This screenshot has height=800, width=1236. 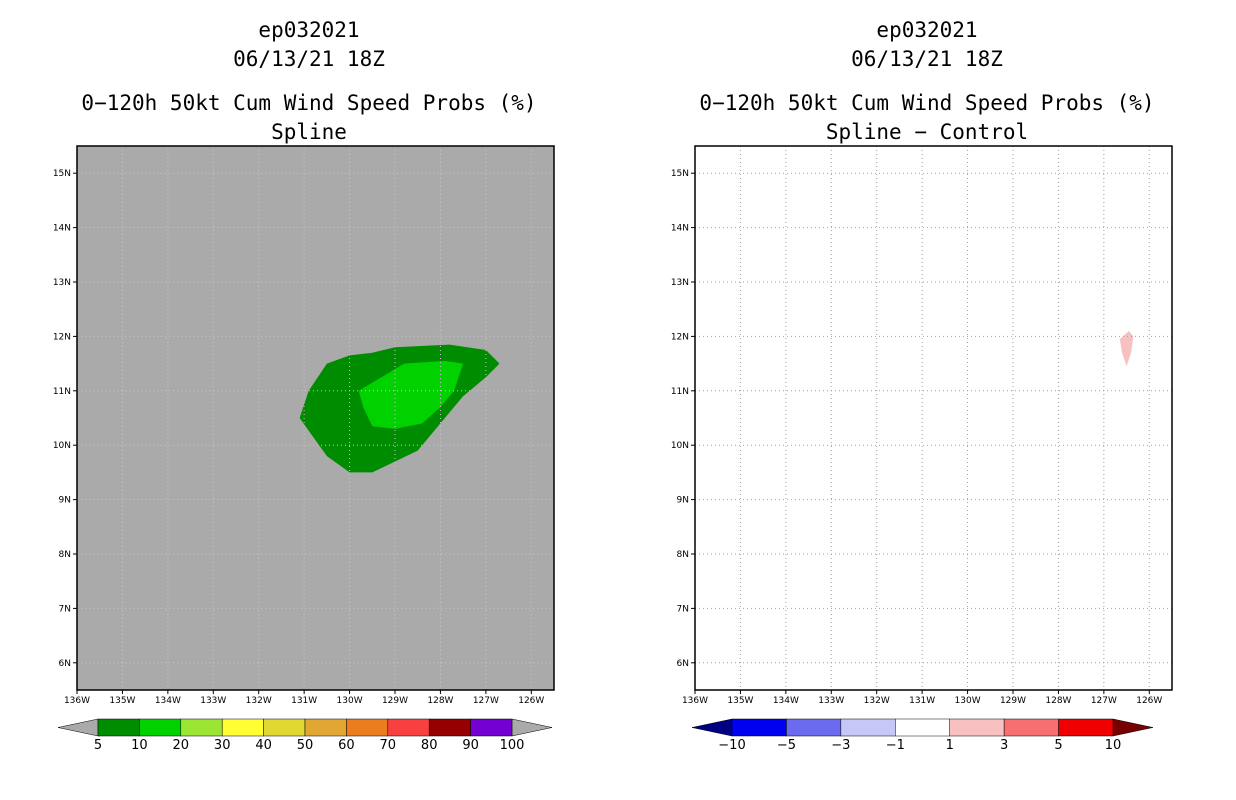 What do you see at coordinates (305, 745) in the screenshot?
I see `colorbar-label: 50` at bounding box center [305, 745].